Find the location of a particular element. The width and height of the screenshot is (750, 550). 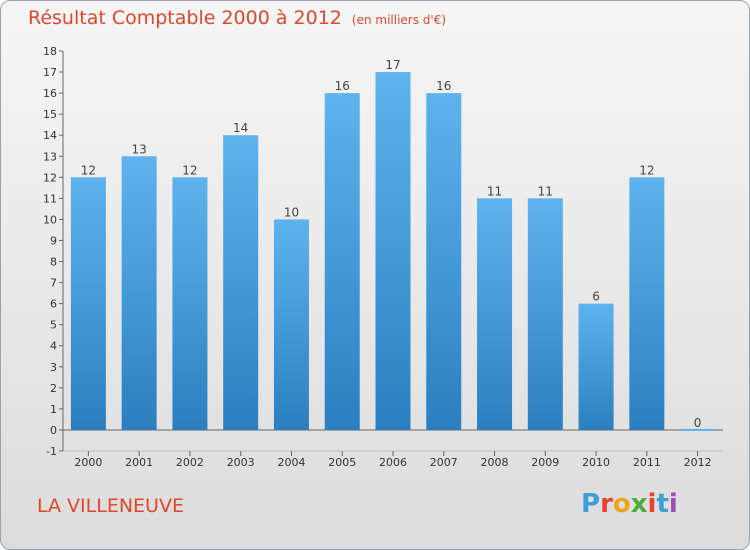

commune-name: LA VILLENEUVE is located at coordinates (110, 506).